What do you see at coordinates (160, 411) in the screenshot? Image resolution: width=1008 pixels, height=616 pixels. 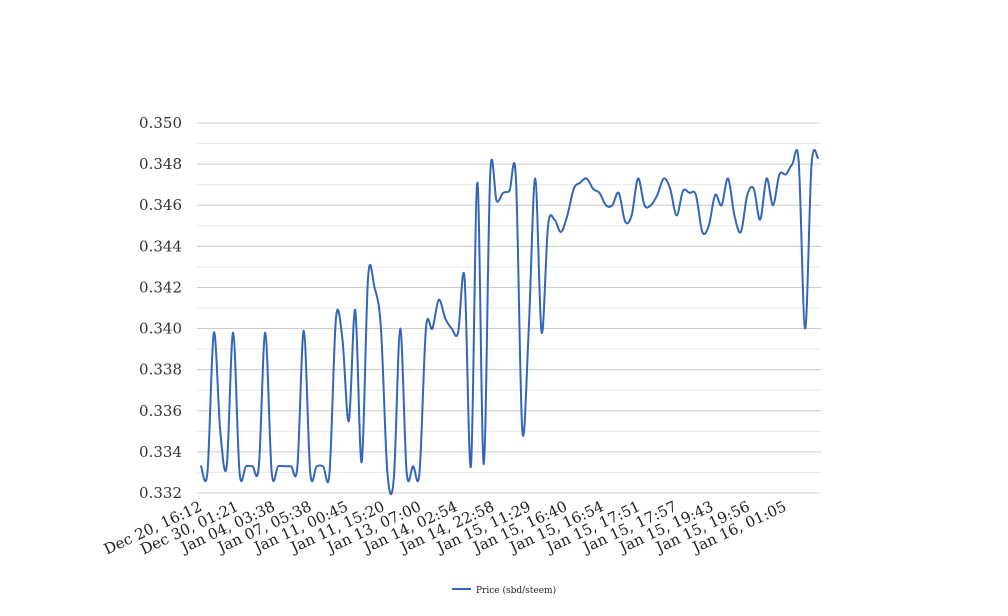 I see `y-tick-label: 0.336` at bounding box center [160, 411].